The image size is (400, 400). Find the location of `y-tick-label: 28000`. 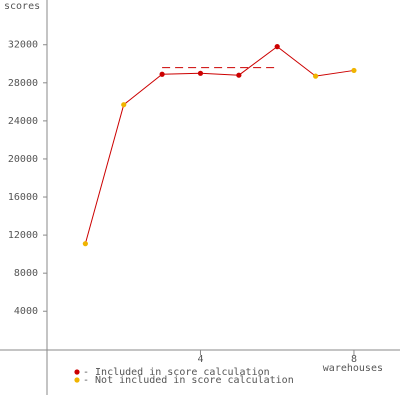

y-tick-label: 28000 is located at coordinates (23, 83).